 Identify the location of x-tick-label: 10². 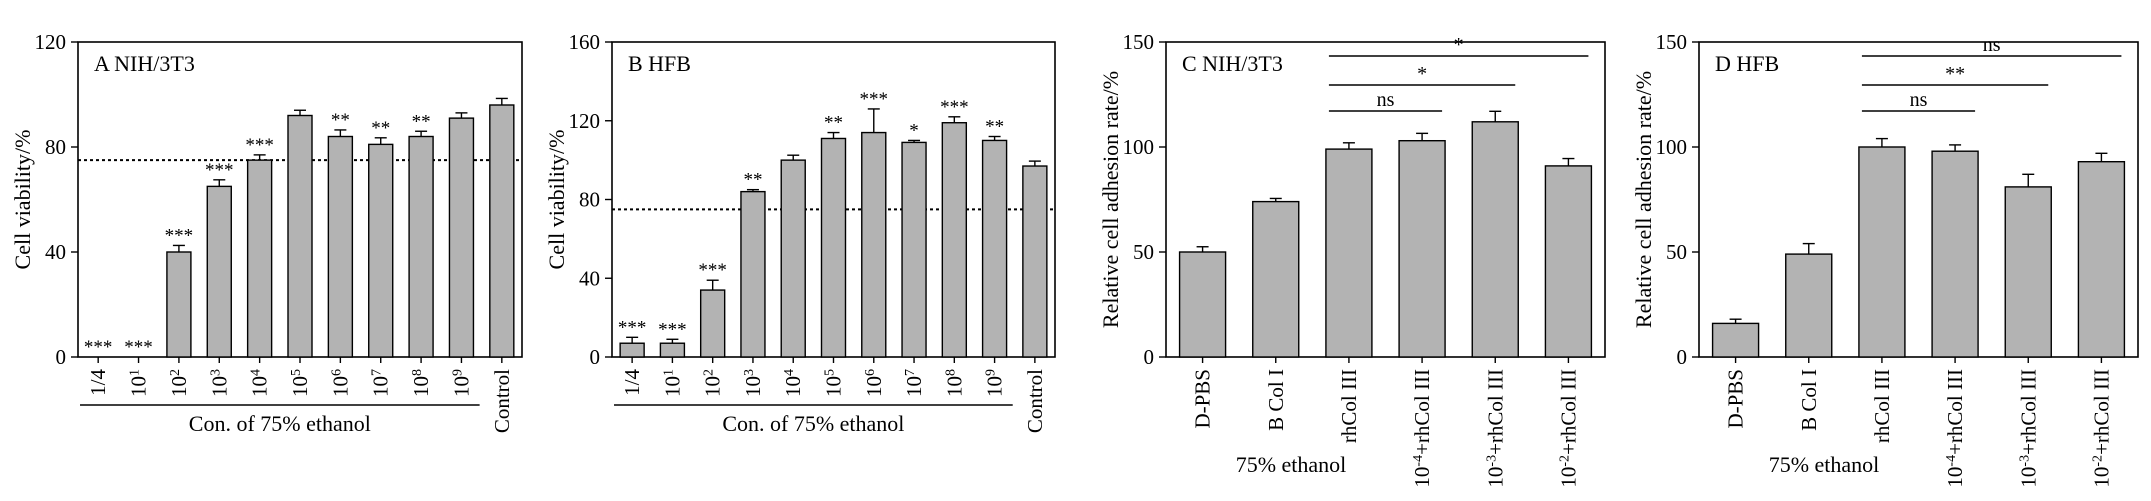
(179, 383).